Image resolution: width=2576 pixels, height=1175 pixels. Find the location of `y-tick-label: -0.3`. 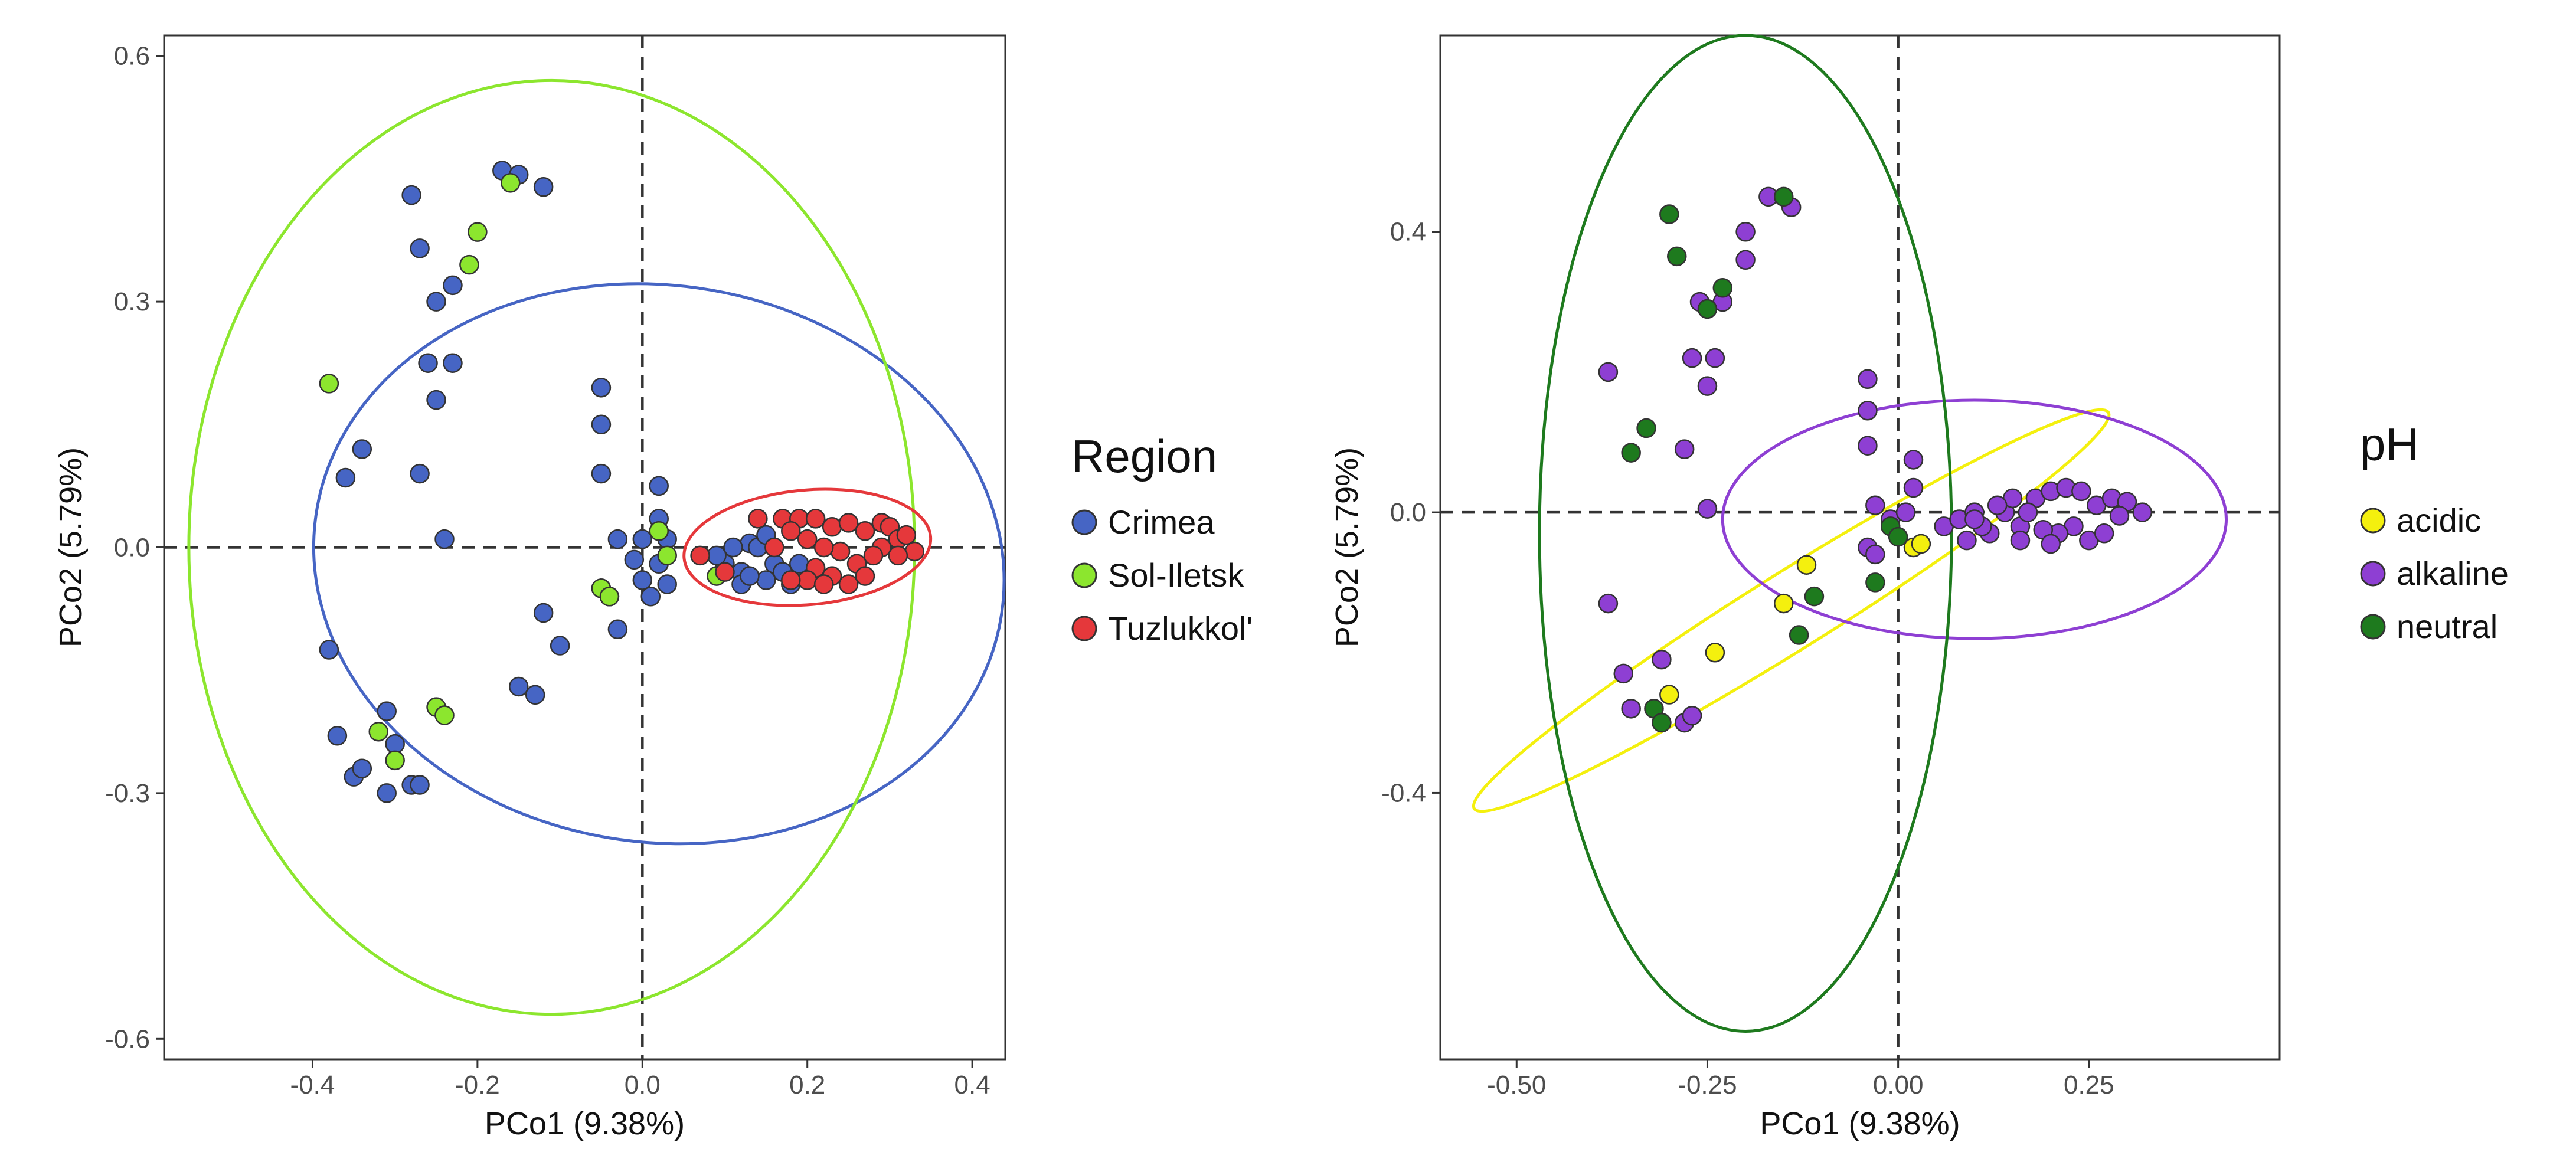

y-tick-label: -0.3 is located at coordinates (127, 793).